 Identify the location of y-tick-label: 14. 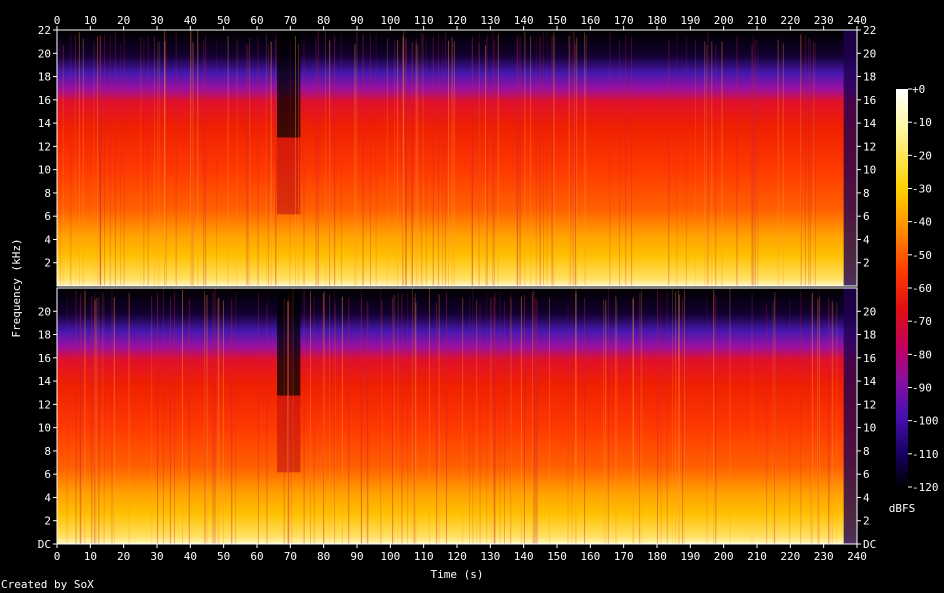
(45, 123).